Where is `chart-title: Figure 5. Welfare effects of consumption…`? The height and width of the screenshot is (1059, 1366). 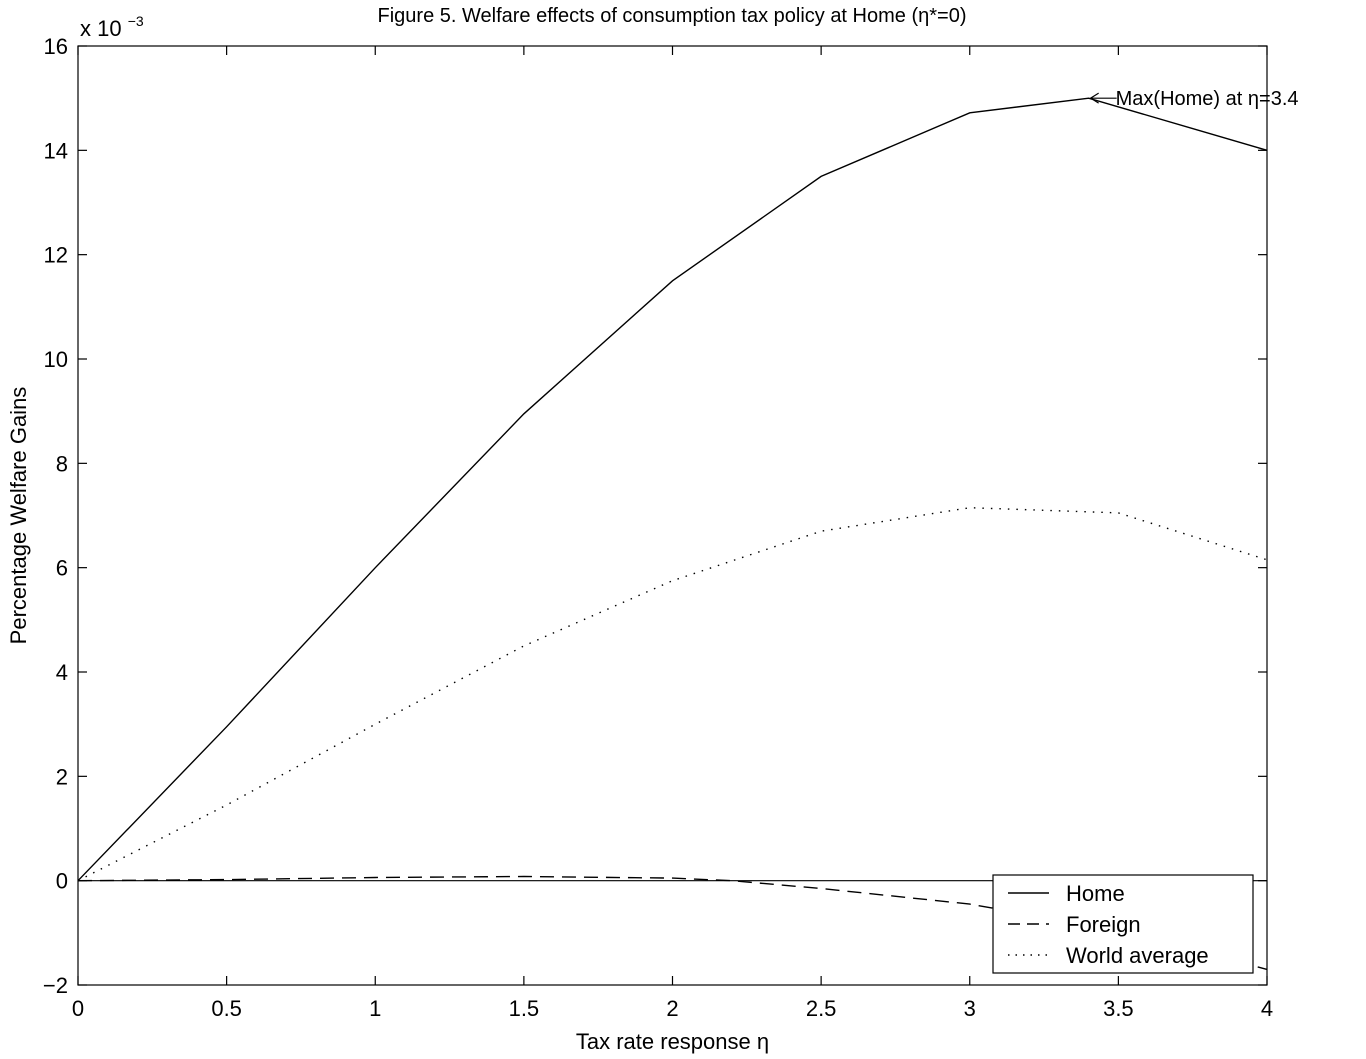
chart-title: Figure 5. Welfare effects of consumption… is located at coordinates (672, 16).